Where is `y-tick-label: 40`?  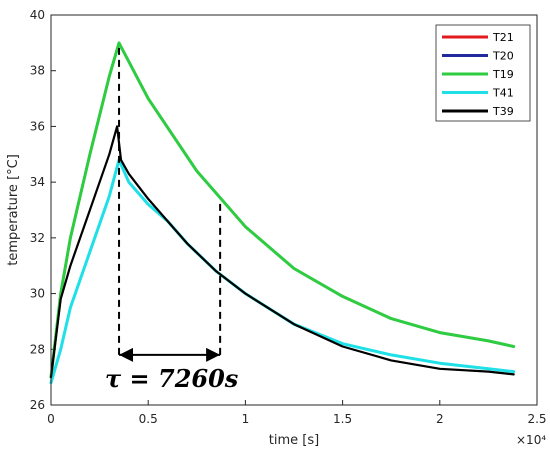 y-tick-label: 40 is located at coordinates (37, 15).